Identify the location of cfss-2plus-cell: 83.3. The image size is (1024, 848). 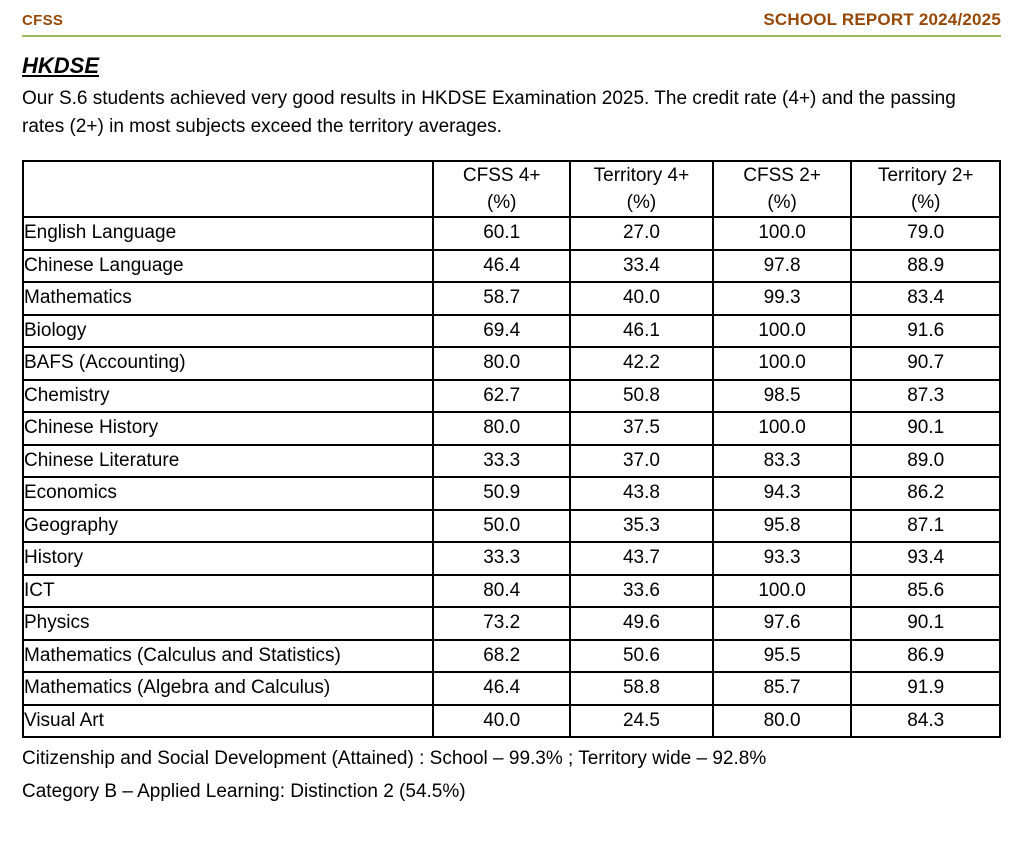
(782, 460).